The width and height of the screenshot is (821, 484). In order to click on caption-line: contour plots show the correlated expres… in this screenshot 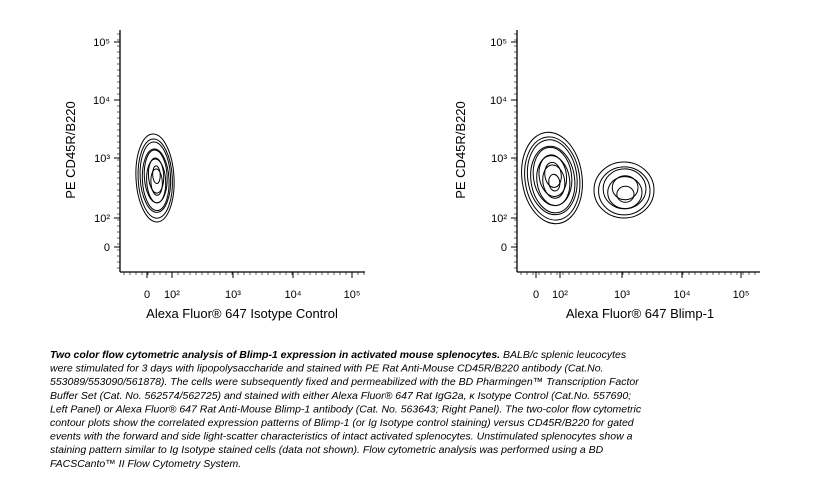, I will do `click(342, 423)`.